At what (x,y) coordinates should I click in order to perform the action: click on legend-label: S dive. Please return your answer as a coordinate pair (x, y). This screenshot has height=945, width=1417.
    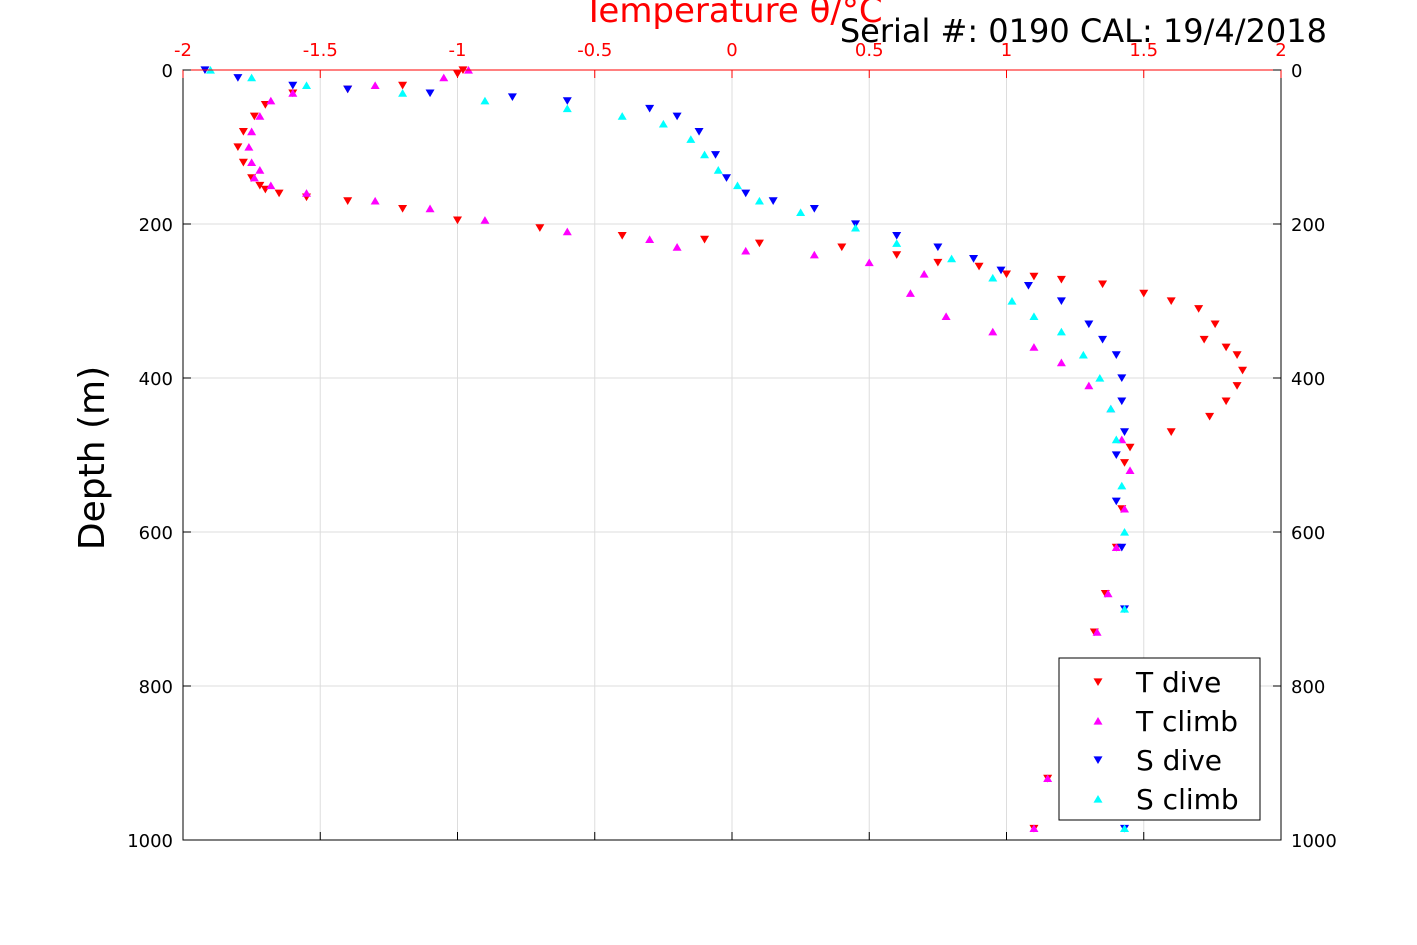
    Looking at the image, I should click on (1179, 760).